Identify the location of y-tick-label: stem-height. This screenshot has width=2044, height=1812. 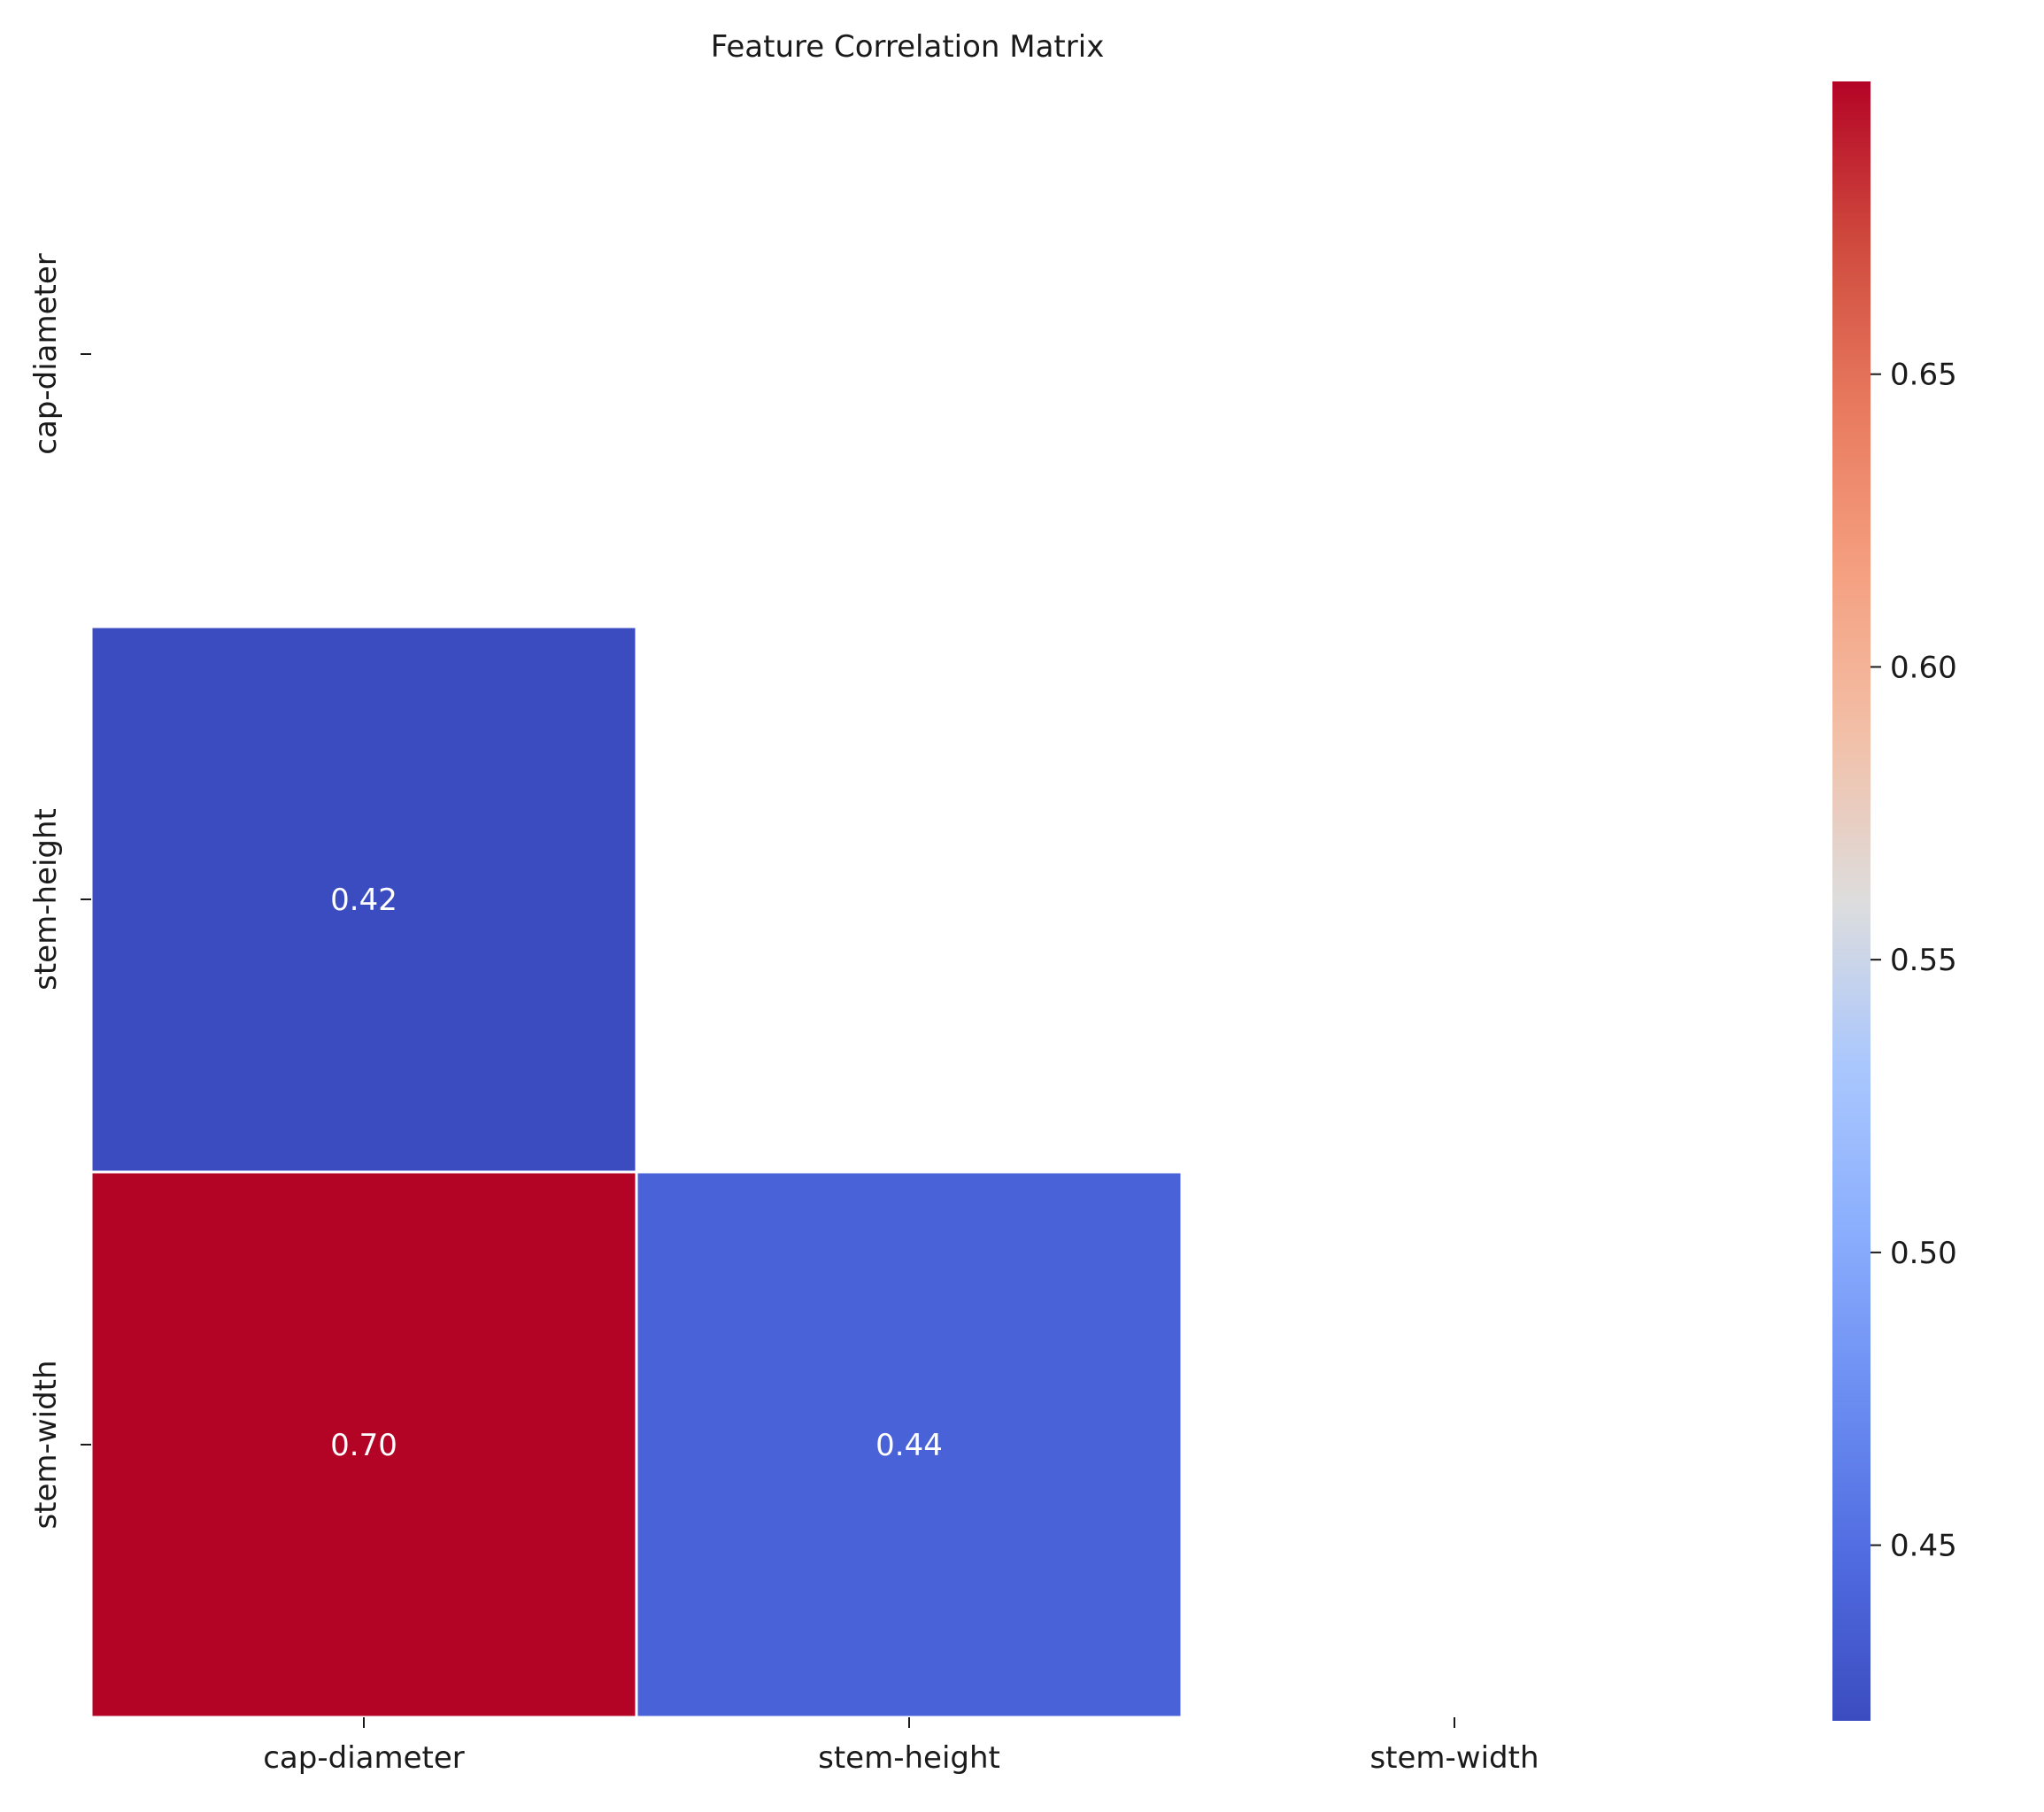
(46, 899).